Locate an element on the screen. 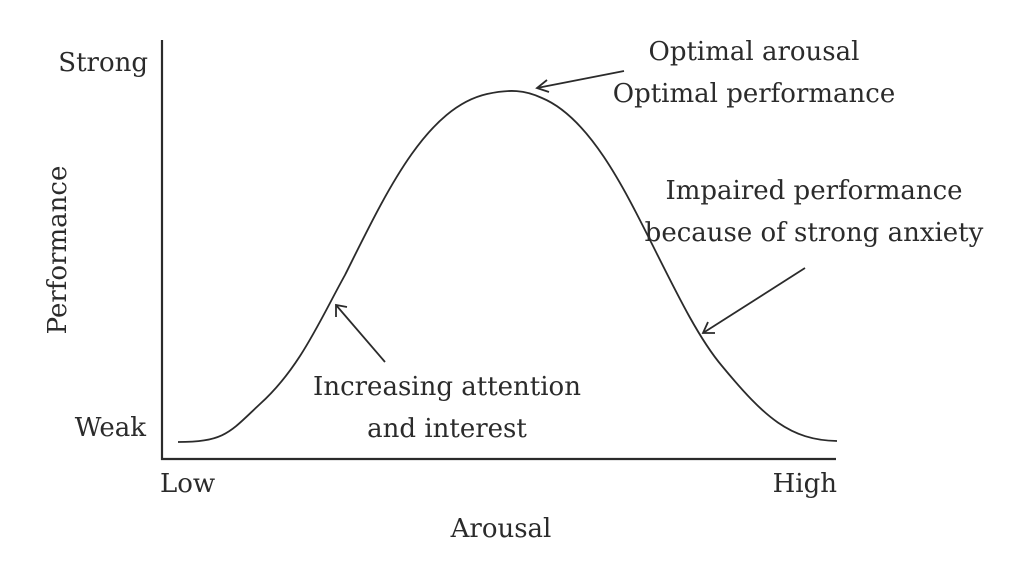 Image resolution: width=1024 pixels, height=567 pixels. y-top-label: Strong is located at coordinates (103, 63).